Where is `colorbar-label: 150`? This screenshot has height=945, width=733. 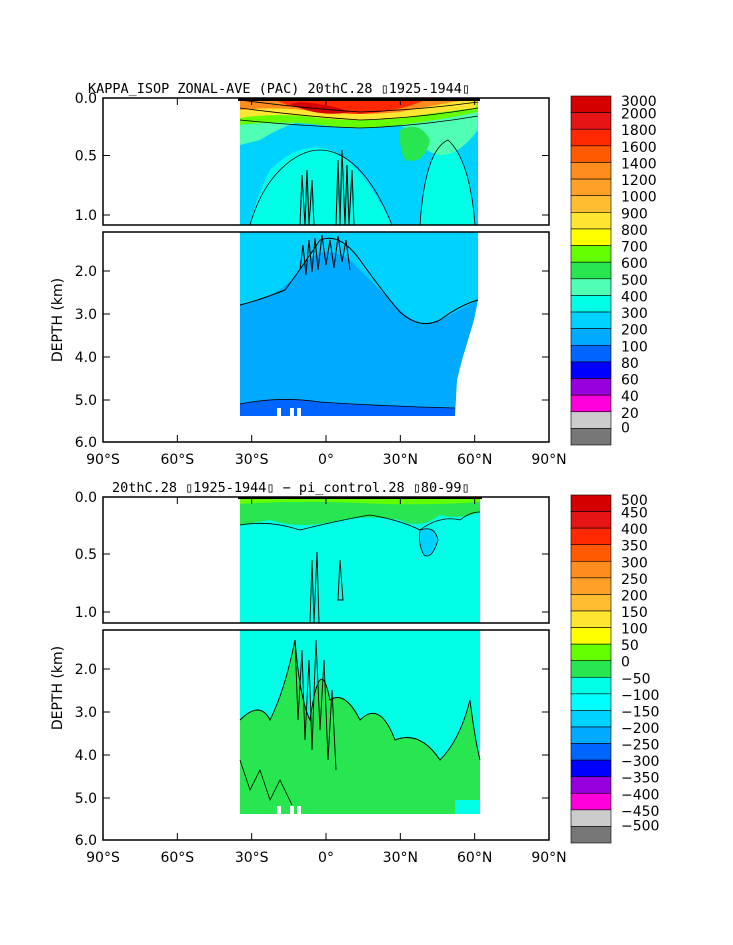 colorbar-label: 150 is located at coordinates (634, 613).